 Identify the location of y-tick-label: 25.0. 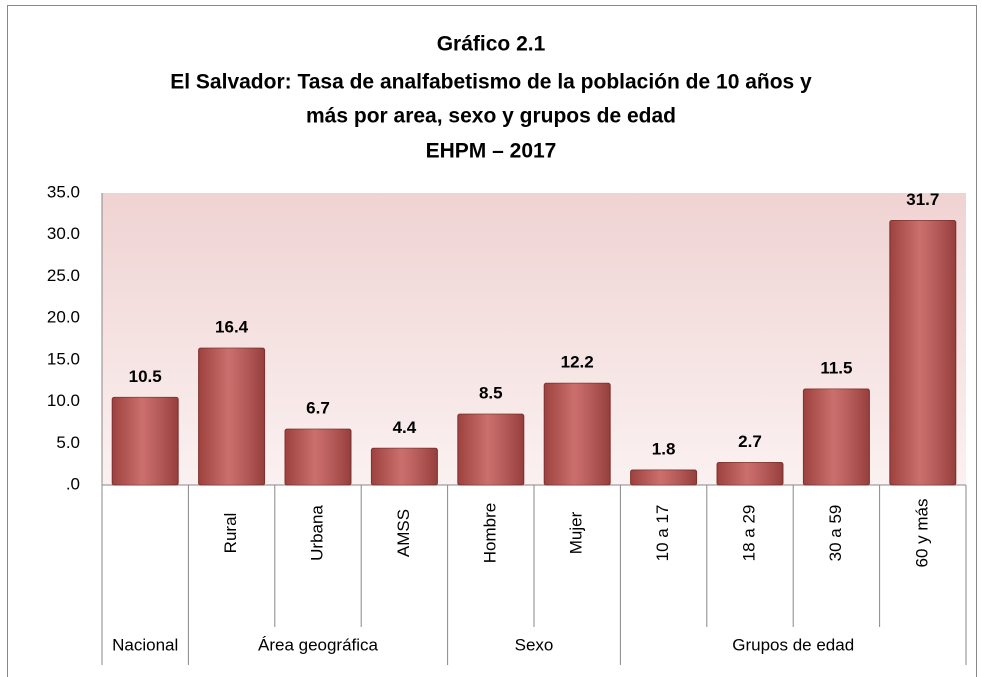
(63, 275).